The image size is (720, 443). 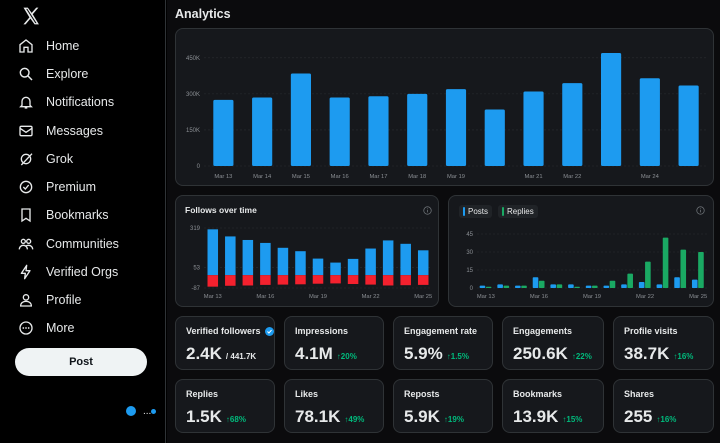 I want to click on y-tick-label: 150K, so click(x=193, y=131).